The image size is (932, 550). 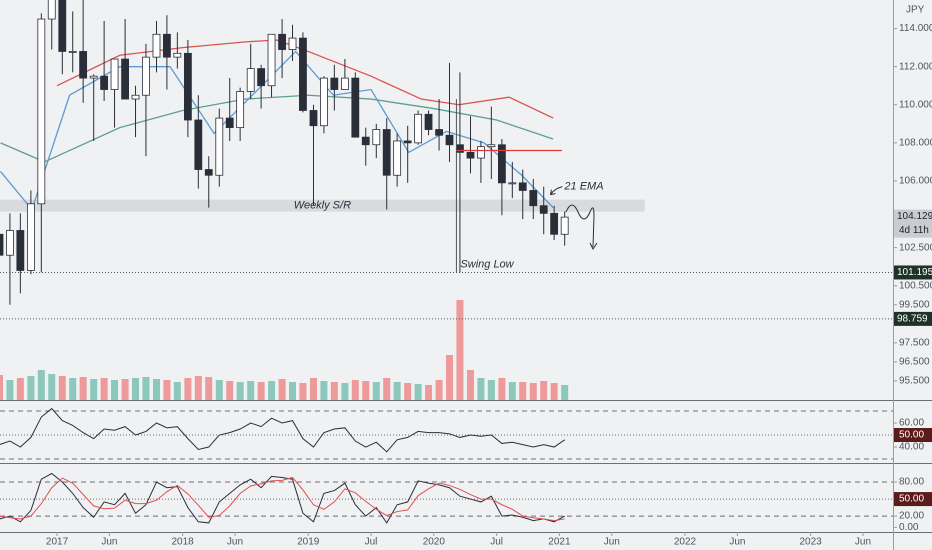 I want to click on ema-annotation: 21 EMA, so click(x=583, y=187).